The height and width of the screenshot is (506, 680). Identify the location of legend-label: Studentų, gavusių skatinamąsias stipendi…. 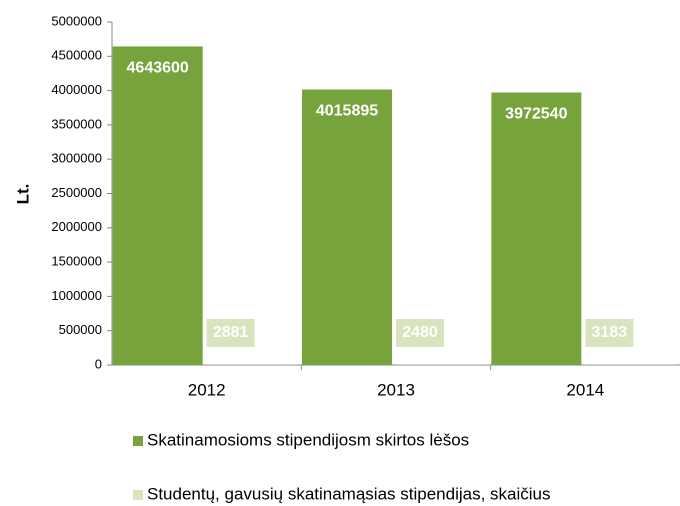
(349, 493).